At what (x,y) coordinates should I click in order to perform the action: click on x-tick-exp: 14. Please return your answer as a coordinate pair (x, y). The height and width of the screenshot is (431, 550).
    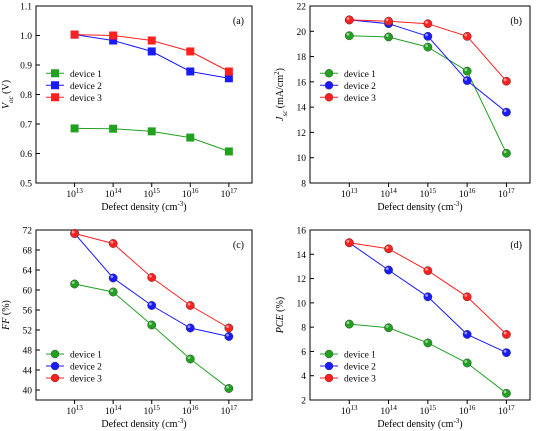
    Looking at the image, I should click on (118, 191).